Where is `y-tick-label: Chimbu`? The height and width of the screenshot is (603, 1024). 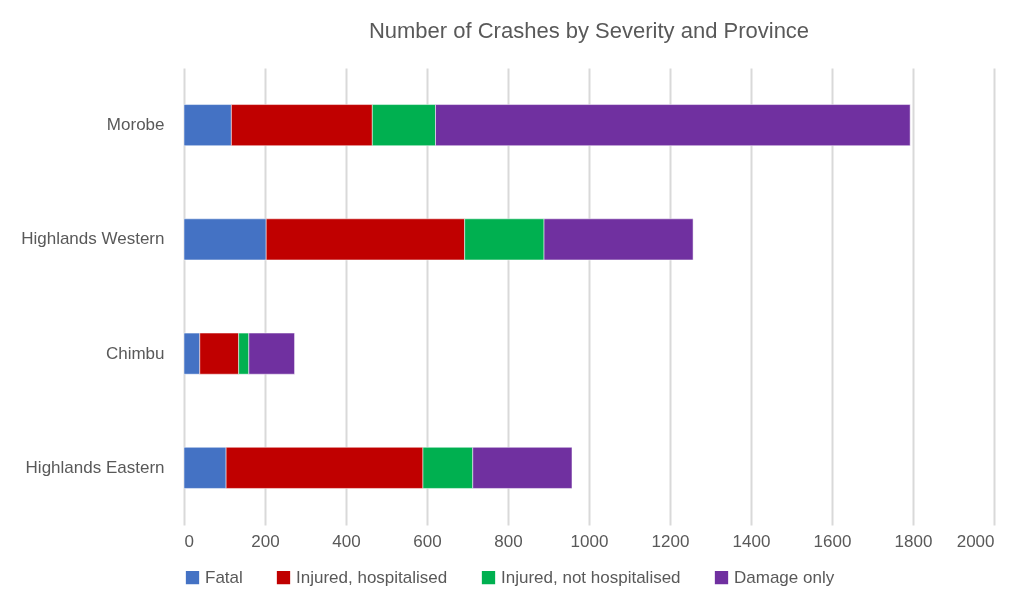 y-tick-label: Chimbu is located at coordinates (135, 353).